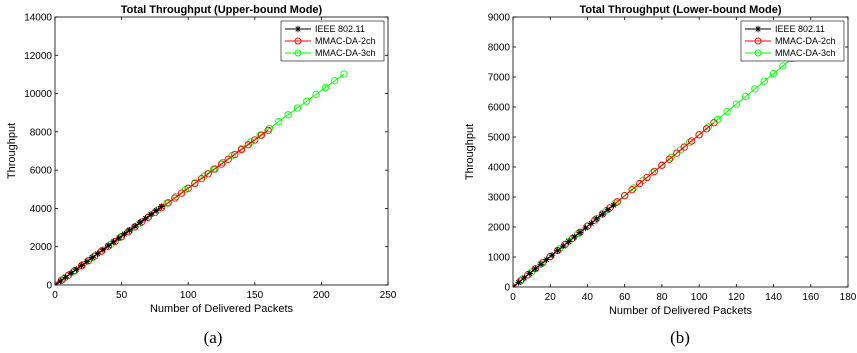  What do you see at coordinates (470, 152) in the screenshot?
I see `y-axis-label: Throughput` at bounding box center [470, 152].